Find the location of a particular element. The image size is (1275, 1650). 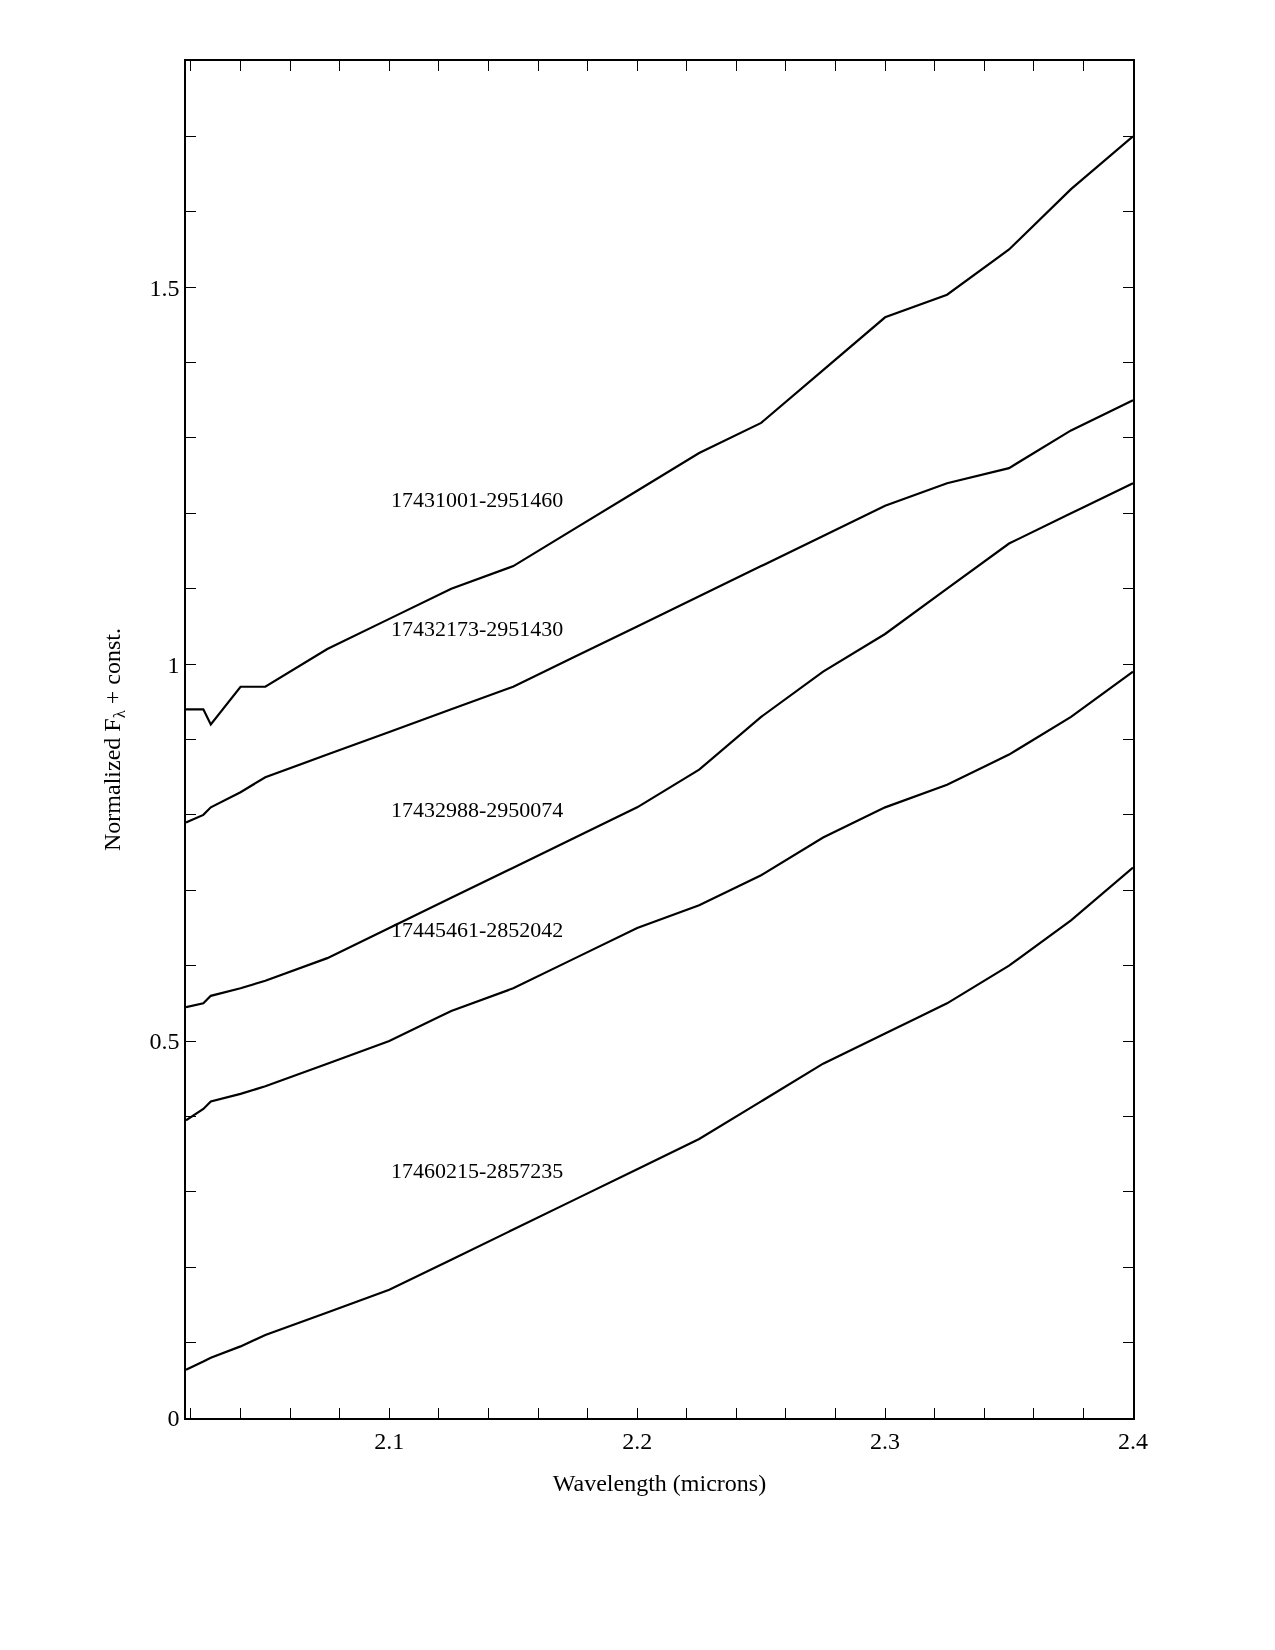

y-tick-label: 0.5 is located at coordinates (164, 1041).